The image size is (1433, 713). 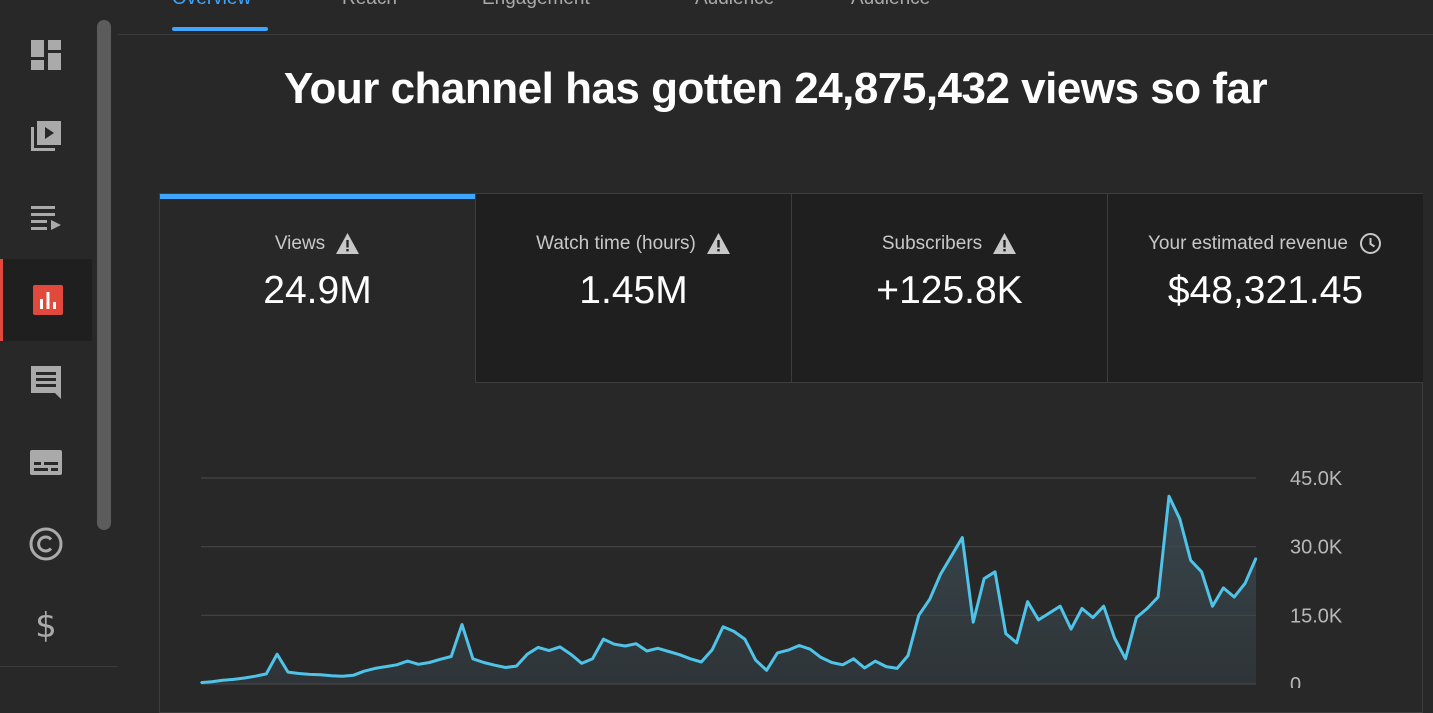 I want to click on metric-tab-revenue: Your estimated revenue $48,321.45, so click(x=1265, y=288).